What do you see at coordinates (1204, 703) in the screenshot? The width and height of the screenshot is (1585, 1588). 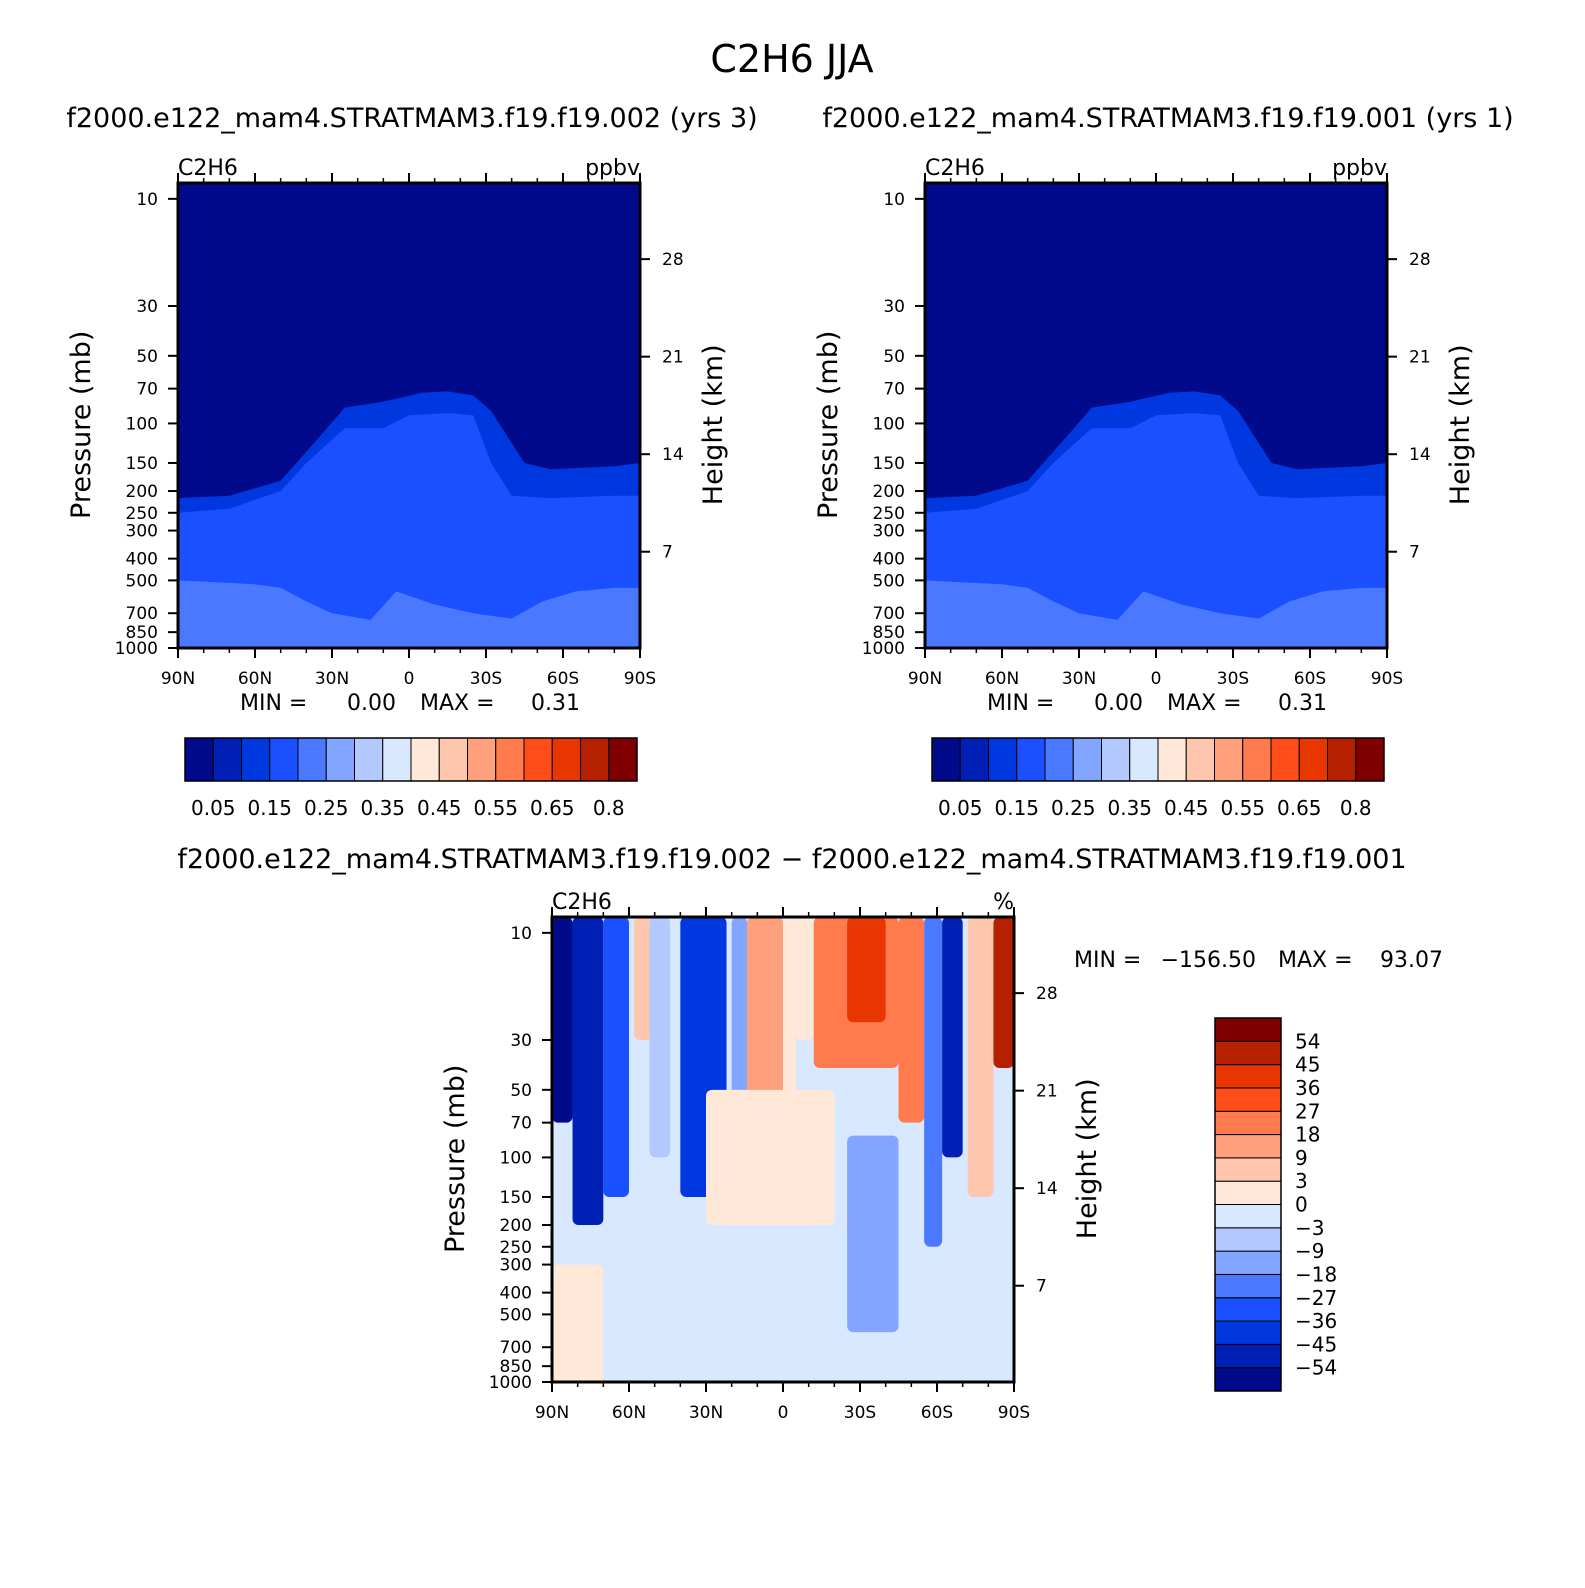 I see `panel2-max-label: MAX =` at bounding box center [1204, 703].